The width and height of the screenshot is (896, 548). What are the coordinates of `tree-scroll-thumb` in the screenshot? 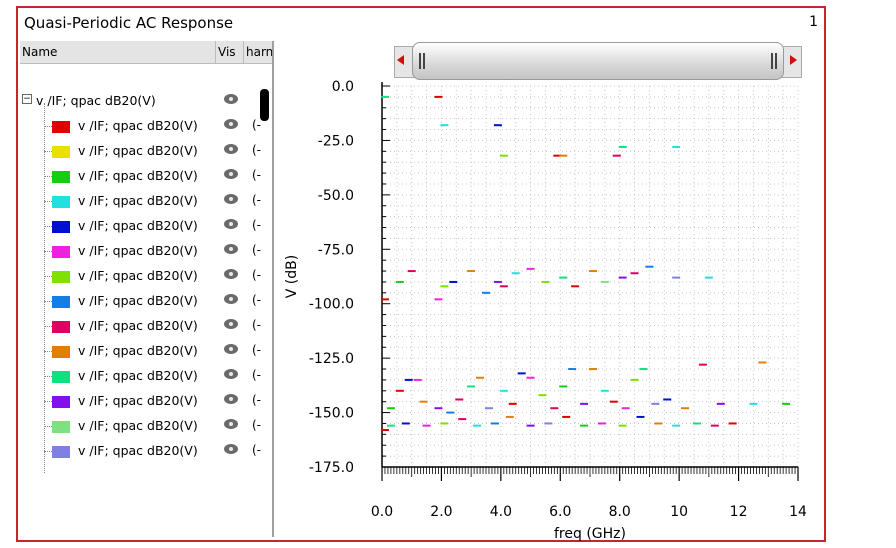 It's located at (264, 105).